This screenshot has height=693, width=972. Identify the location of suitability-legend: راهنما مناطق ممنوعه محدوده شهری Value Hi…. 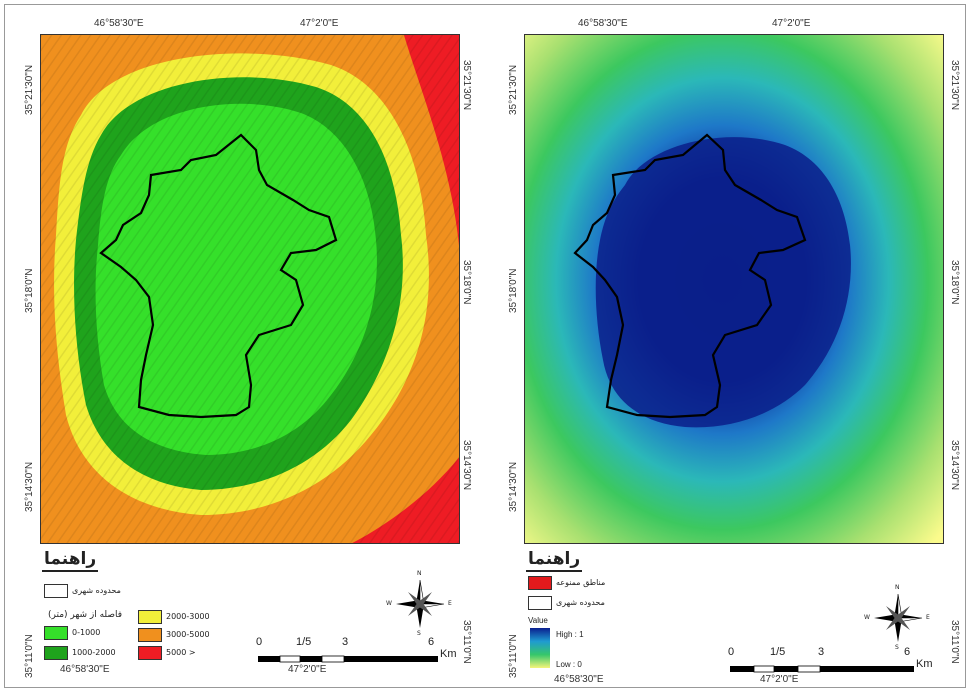
(734, 612).